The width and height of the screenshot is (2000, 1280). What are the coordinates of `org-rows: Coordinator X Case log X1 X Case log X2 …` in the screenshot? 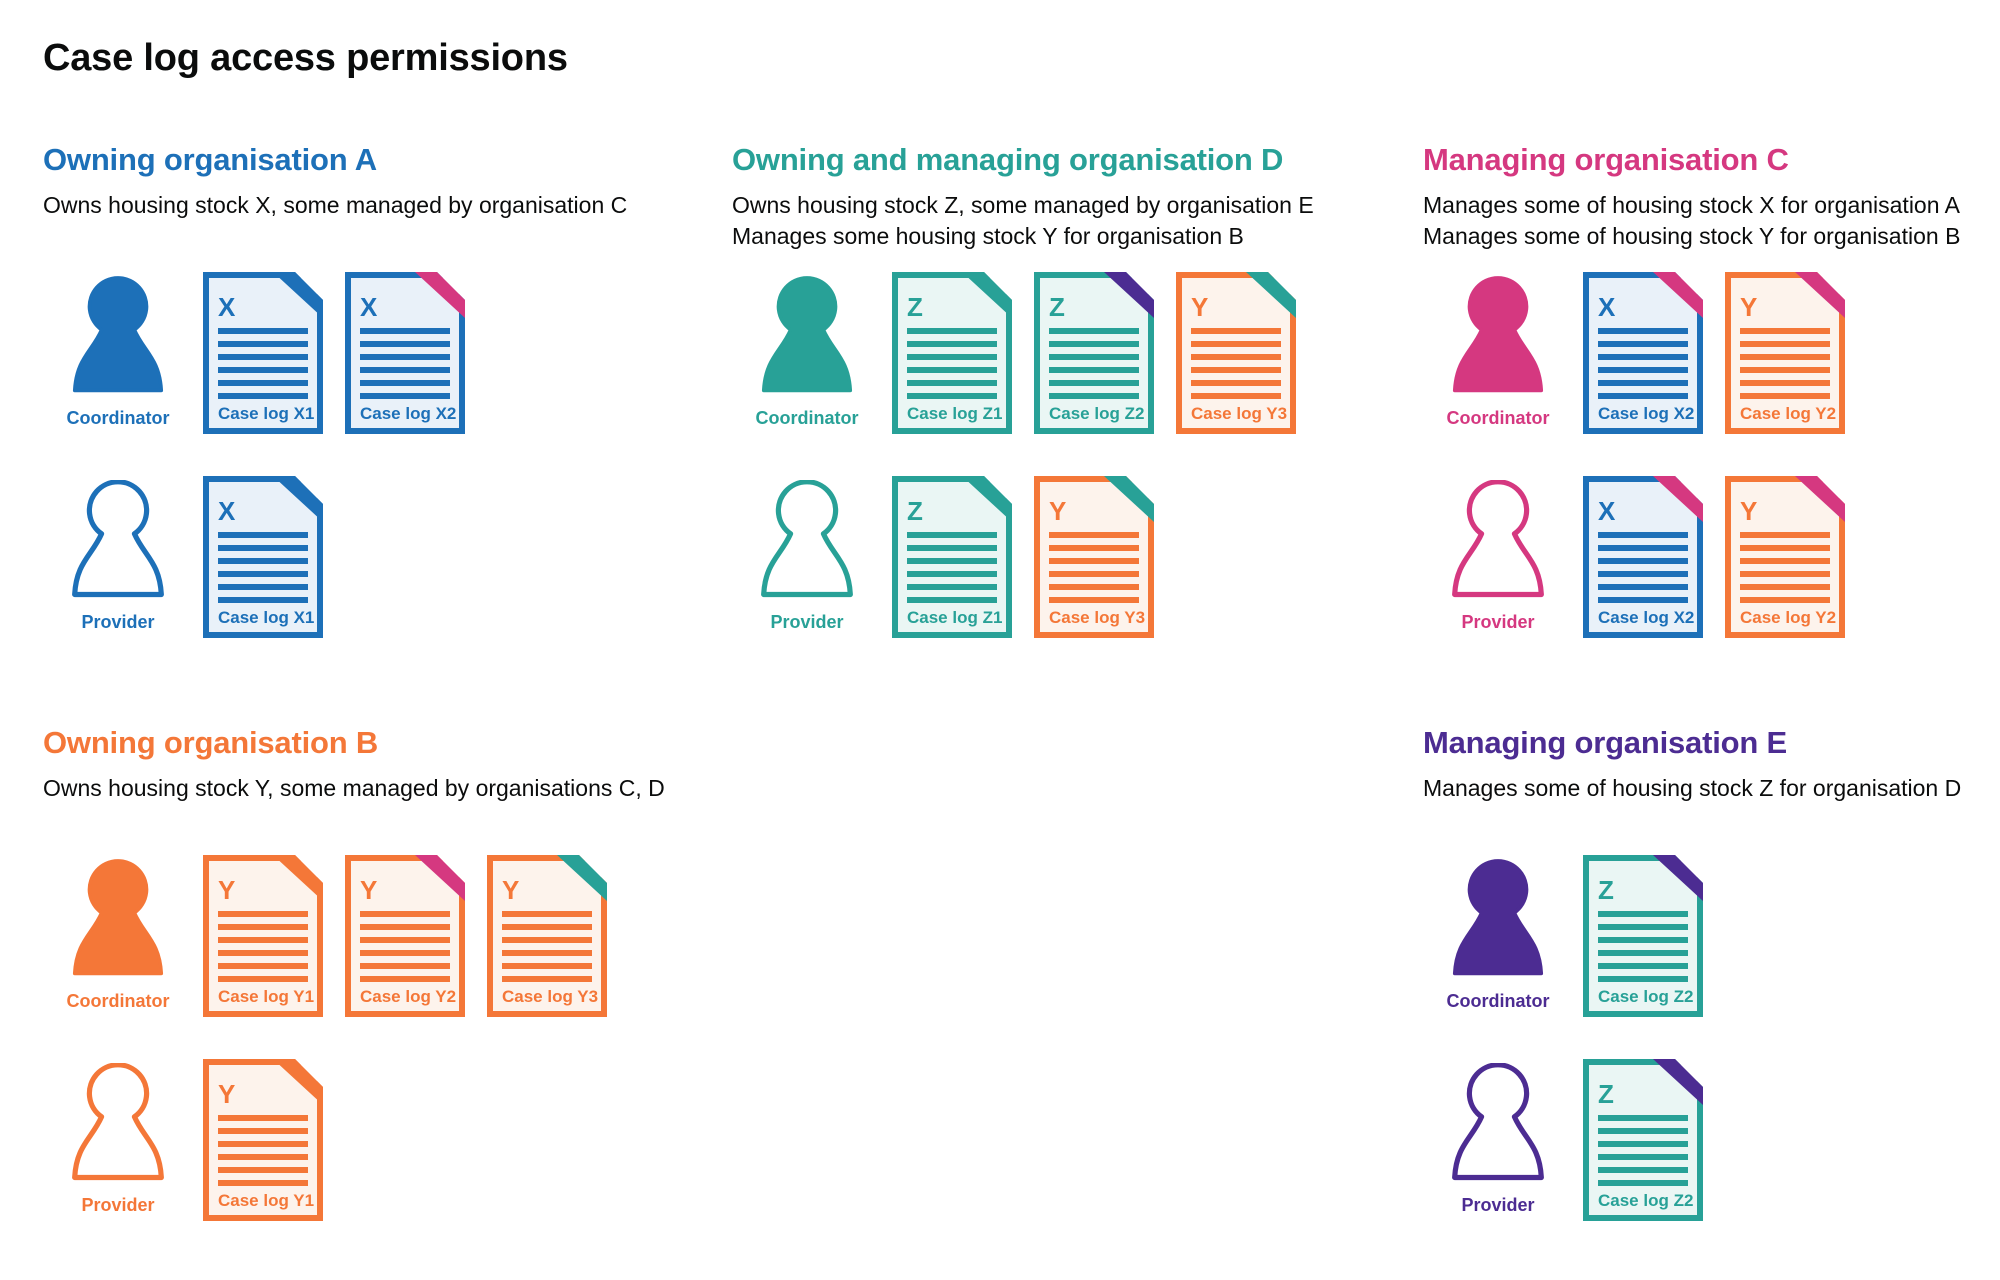 It's located at (387, 455).